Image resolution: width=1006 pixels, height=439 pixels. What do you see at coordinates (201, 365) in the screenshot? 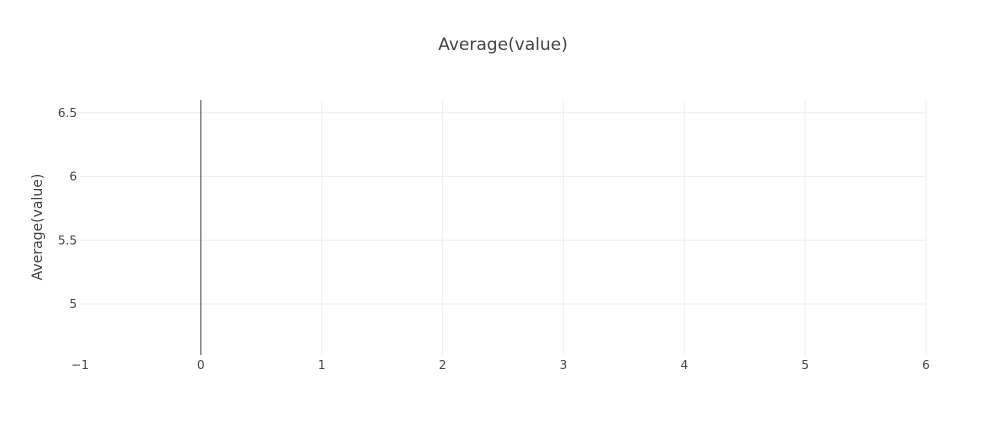
I see `x-tick-label: 0` at bounding box center [201, 365].